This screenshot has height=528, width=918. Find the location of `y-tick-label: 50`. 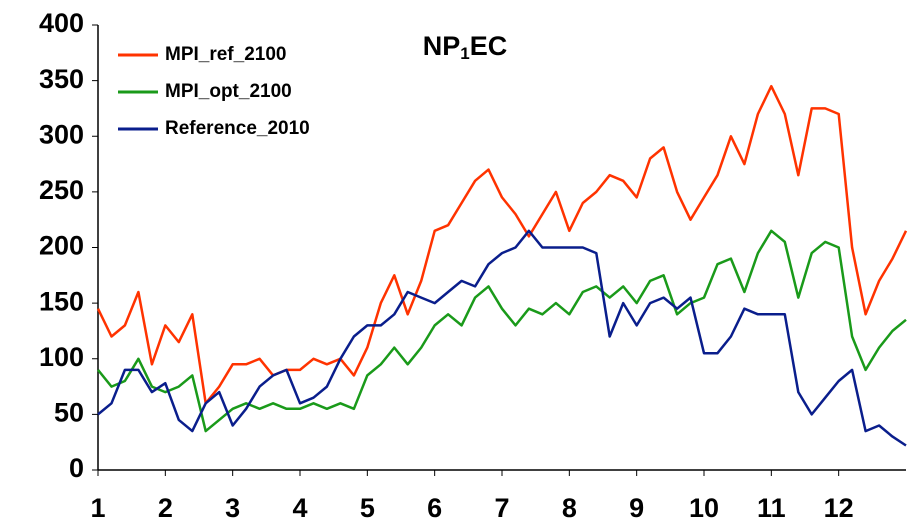

y-tick-label: 50 is located at coordinates (69, 413).